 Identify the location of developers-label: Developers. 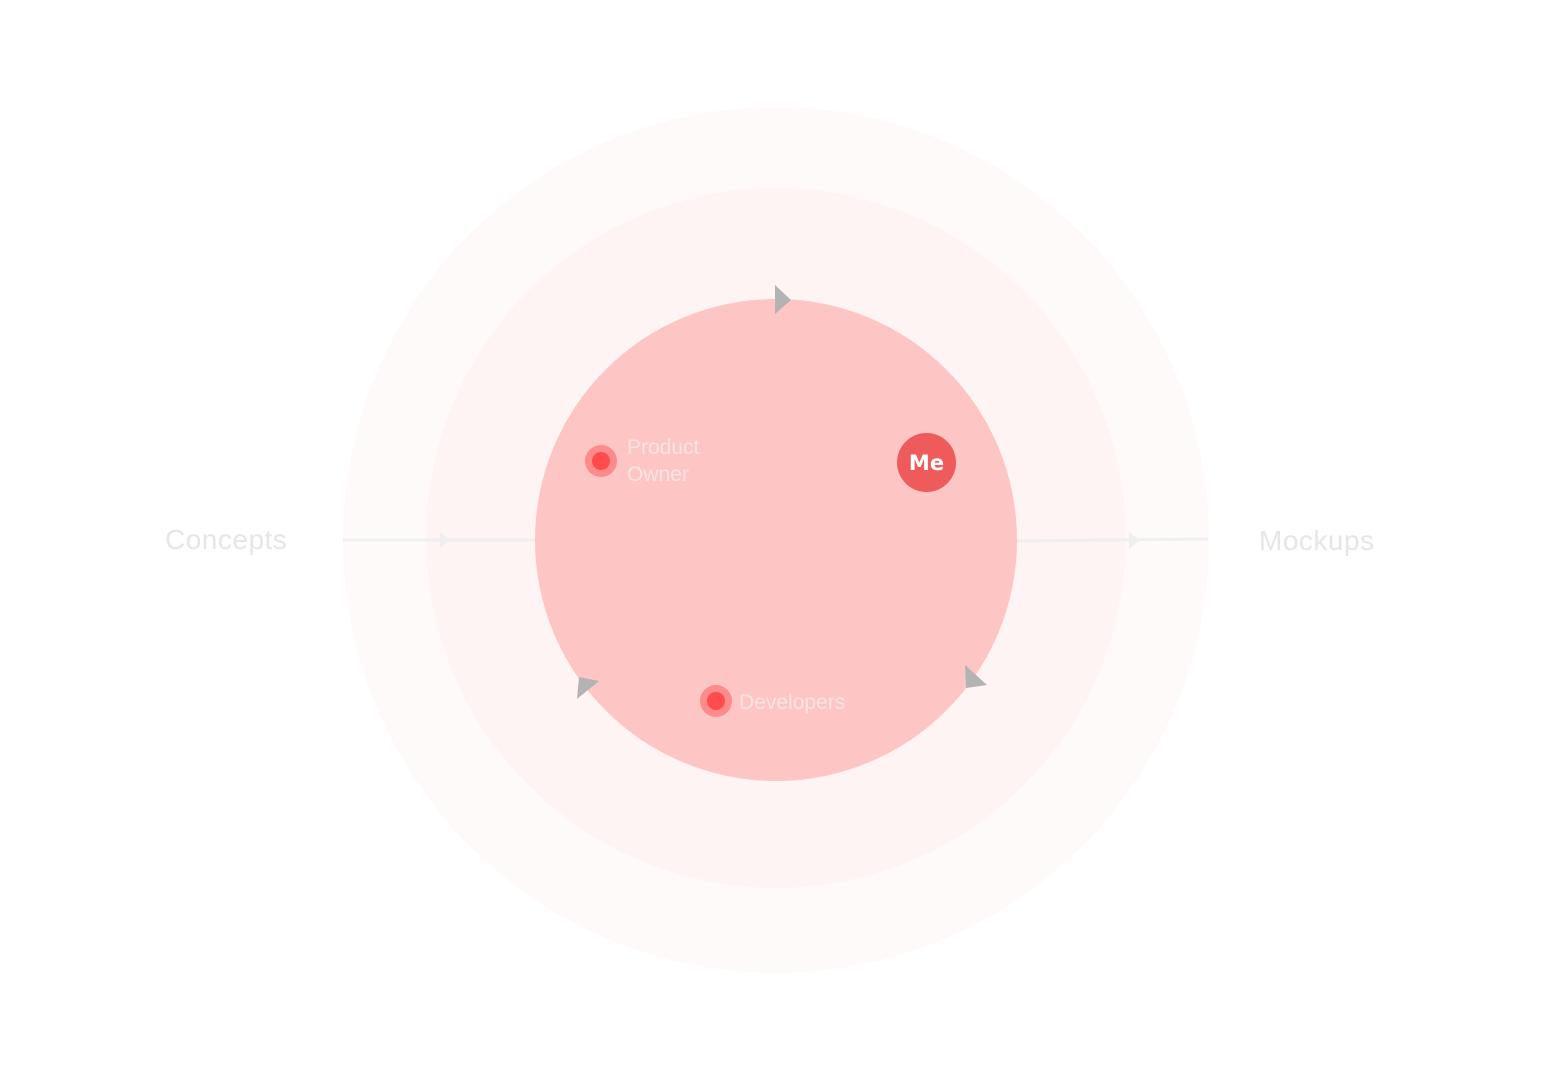
(792, 702).